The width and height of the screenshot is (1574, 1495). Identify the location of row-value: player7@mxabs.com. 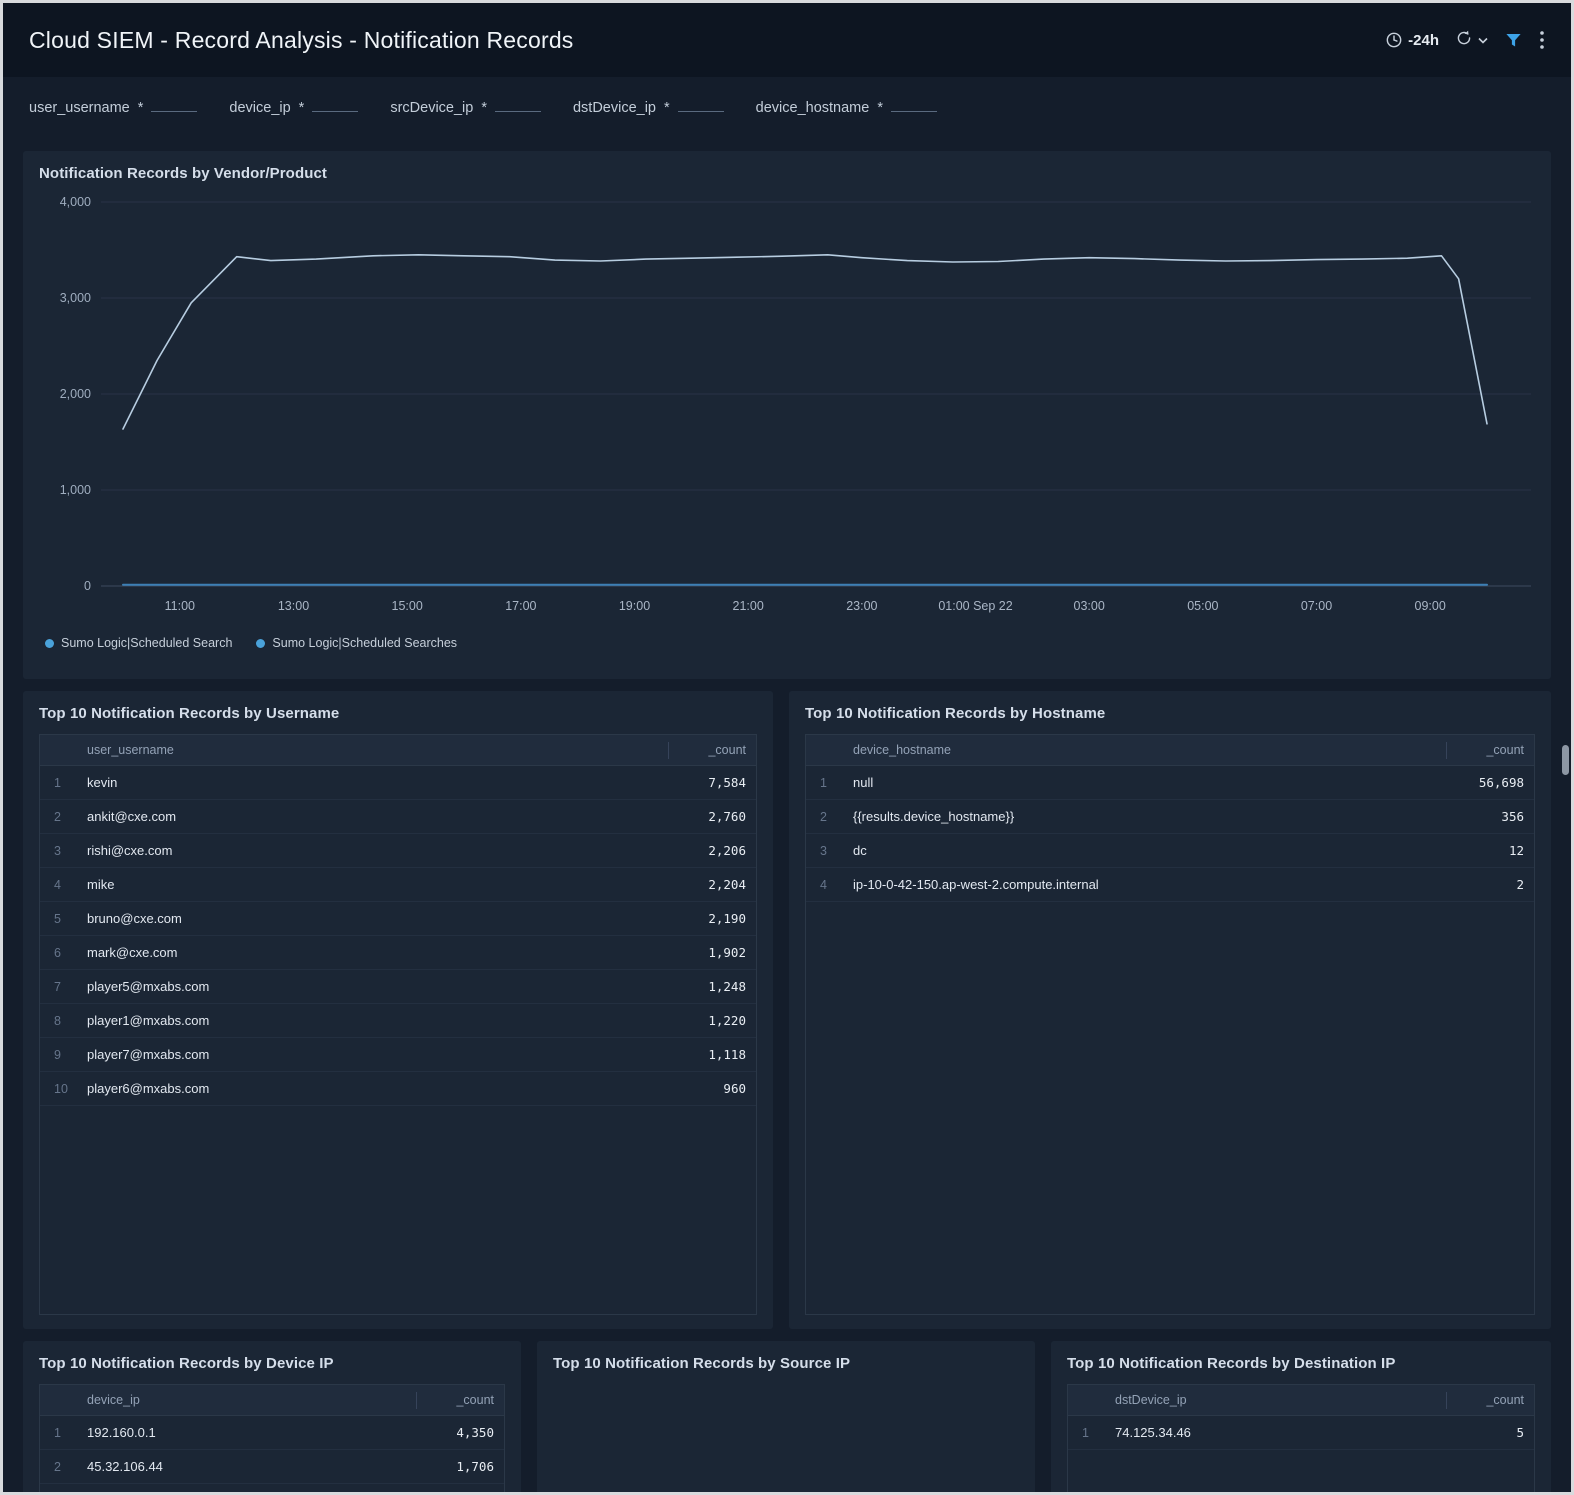
(148, 1054).